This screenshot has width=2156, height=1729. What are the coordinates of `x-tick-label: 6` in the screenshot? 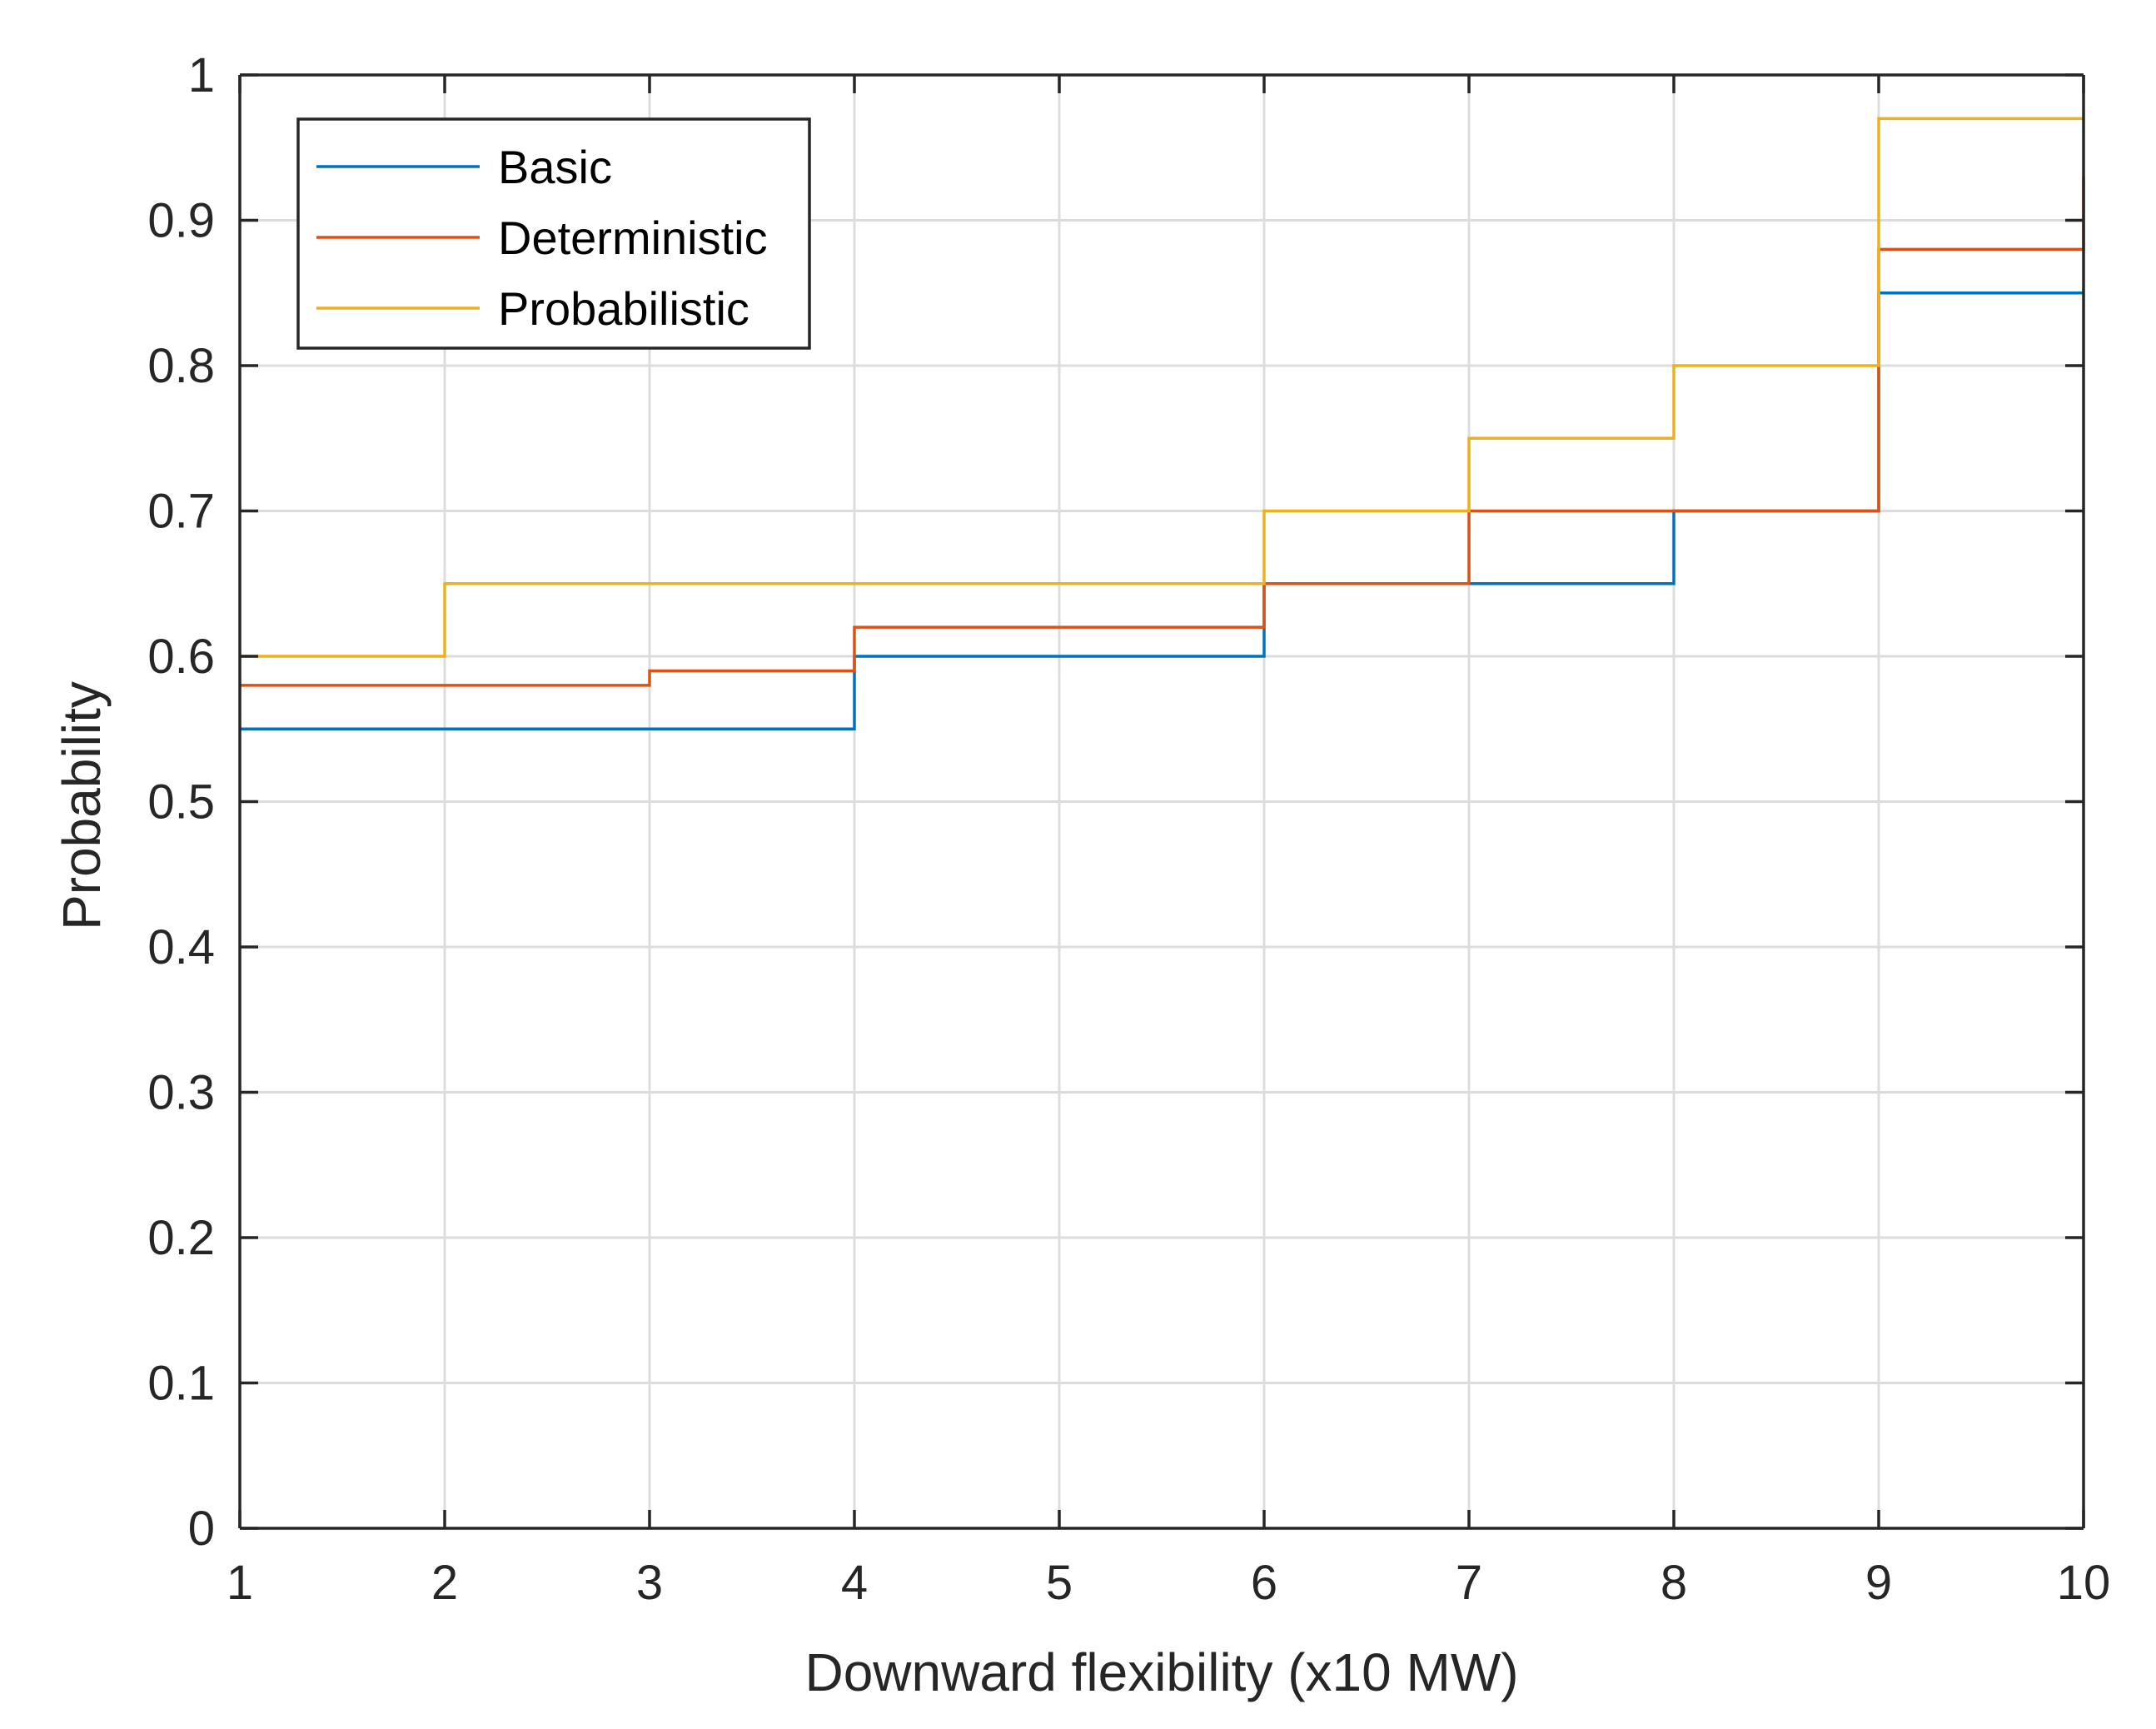 It's located at (1264, 1583).